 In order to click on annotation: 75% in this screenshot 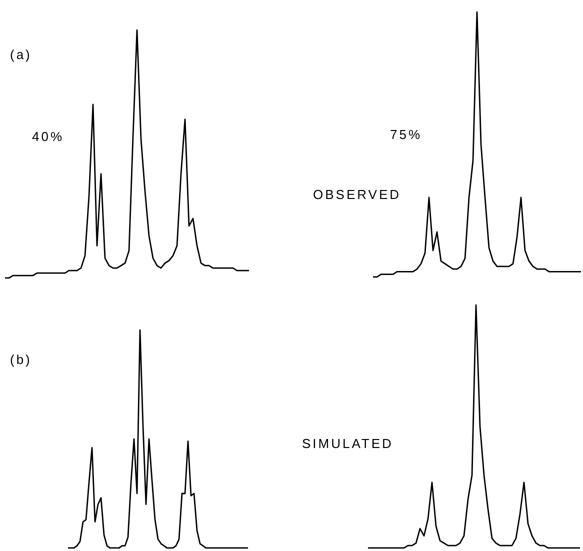, I will do `click(406, 134)`.